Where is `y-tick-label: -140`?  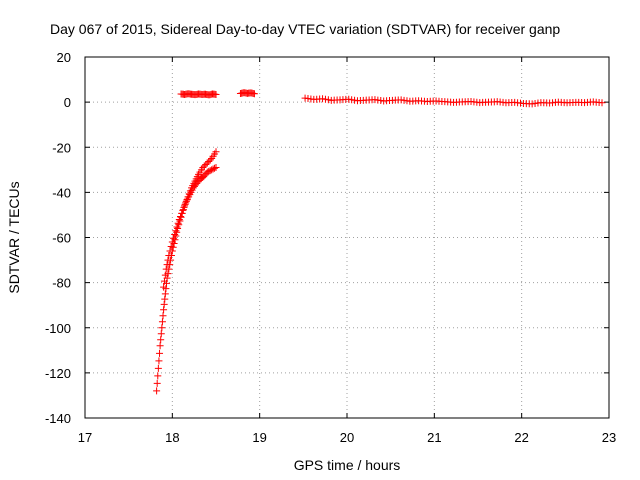
y-tick-label: -140 is located at coordinates (58, 418).